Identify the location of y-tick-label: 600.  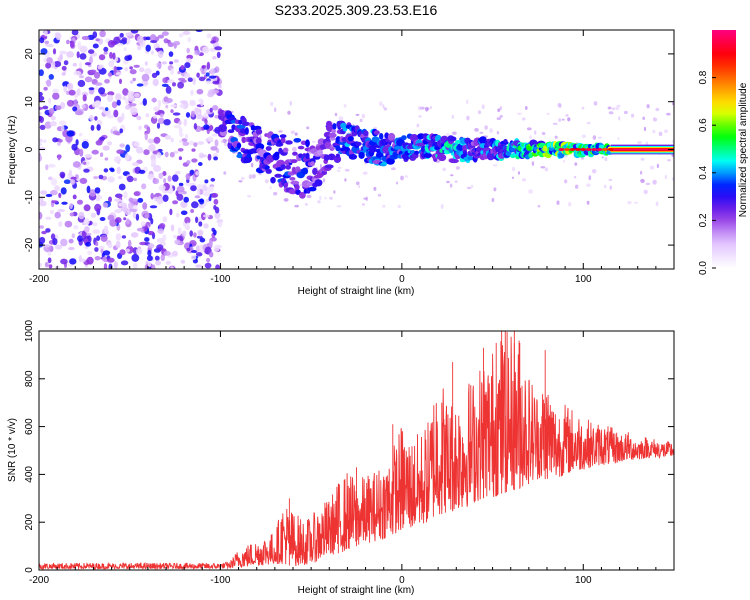
(29, 426).